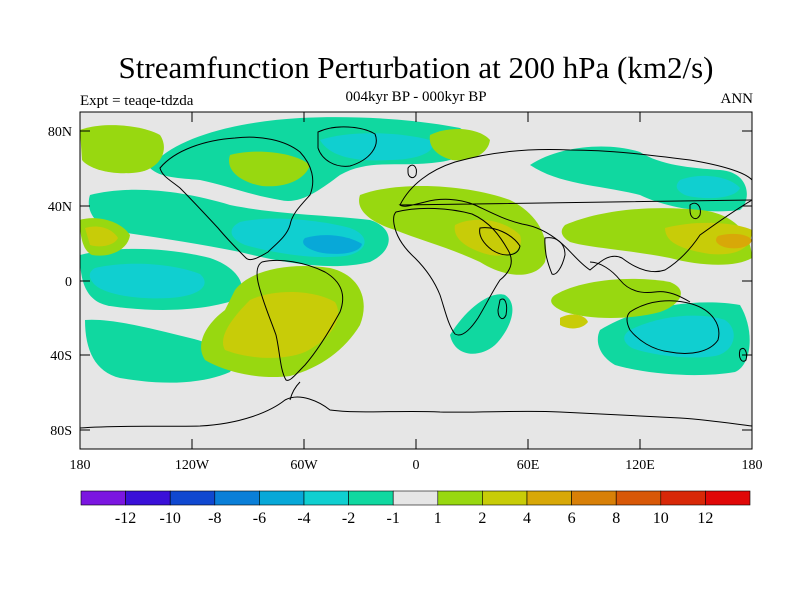 The image size is (800, 600). What do you see at coordinates (743, 354) in the screenshot?
I see `coast-new-zealand` at bounding box center [743, 354].